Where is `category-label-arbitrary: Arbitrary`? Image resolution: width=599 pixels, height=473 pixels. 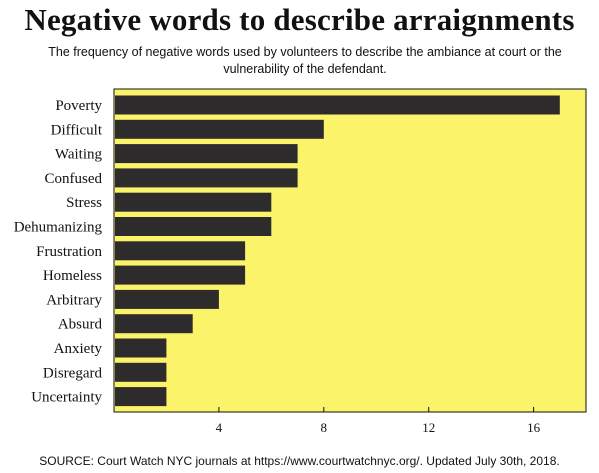 category-label-arbitrary: Arbitrary is located at coordinates (74, 300).